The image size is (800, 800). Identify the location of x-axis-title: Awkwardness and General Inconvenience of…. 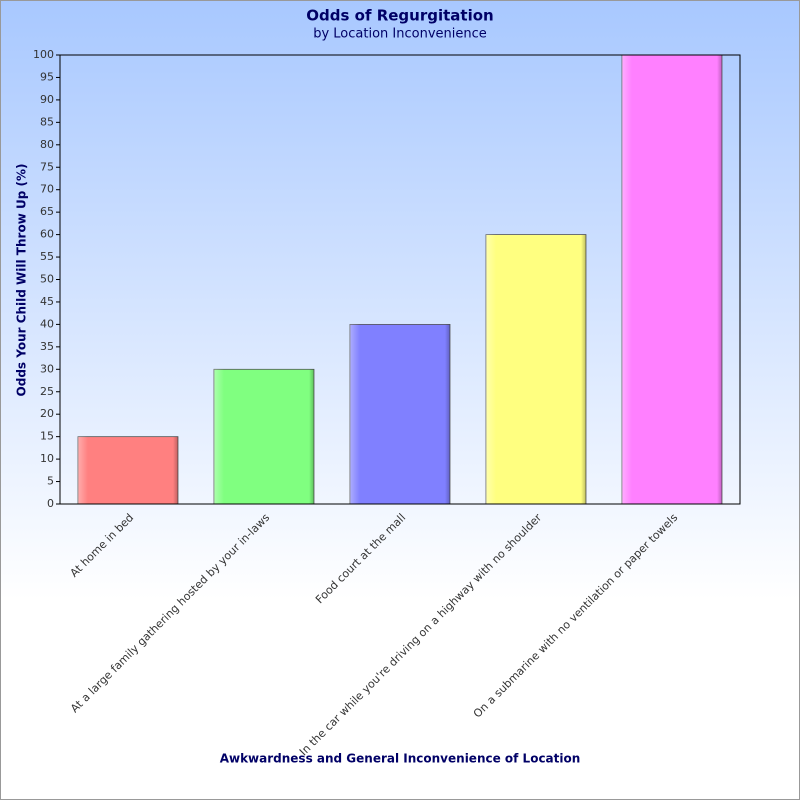
(400, 759).